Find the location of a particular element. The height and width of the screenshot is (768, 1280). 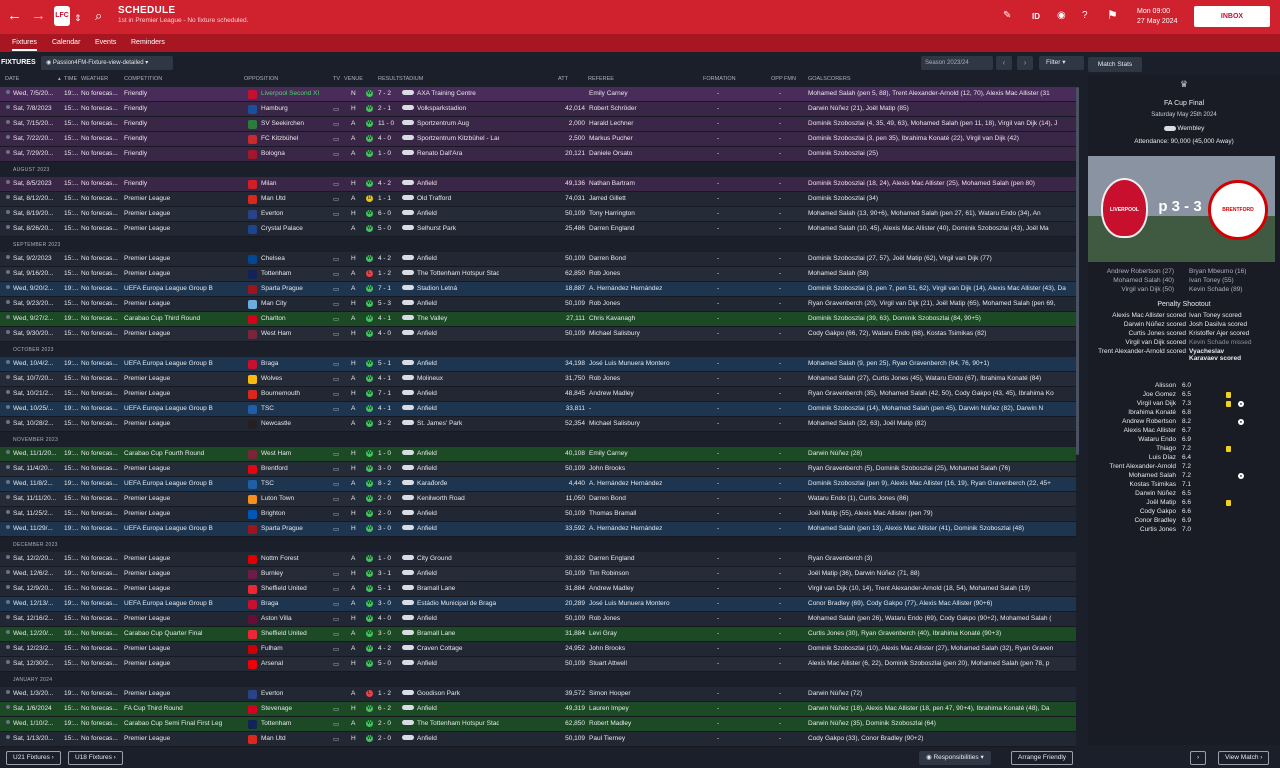

fixture-opposition: Luton Town is located at coordinates (278, 498).